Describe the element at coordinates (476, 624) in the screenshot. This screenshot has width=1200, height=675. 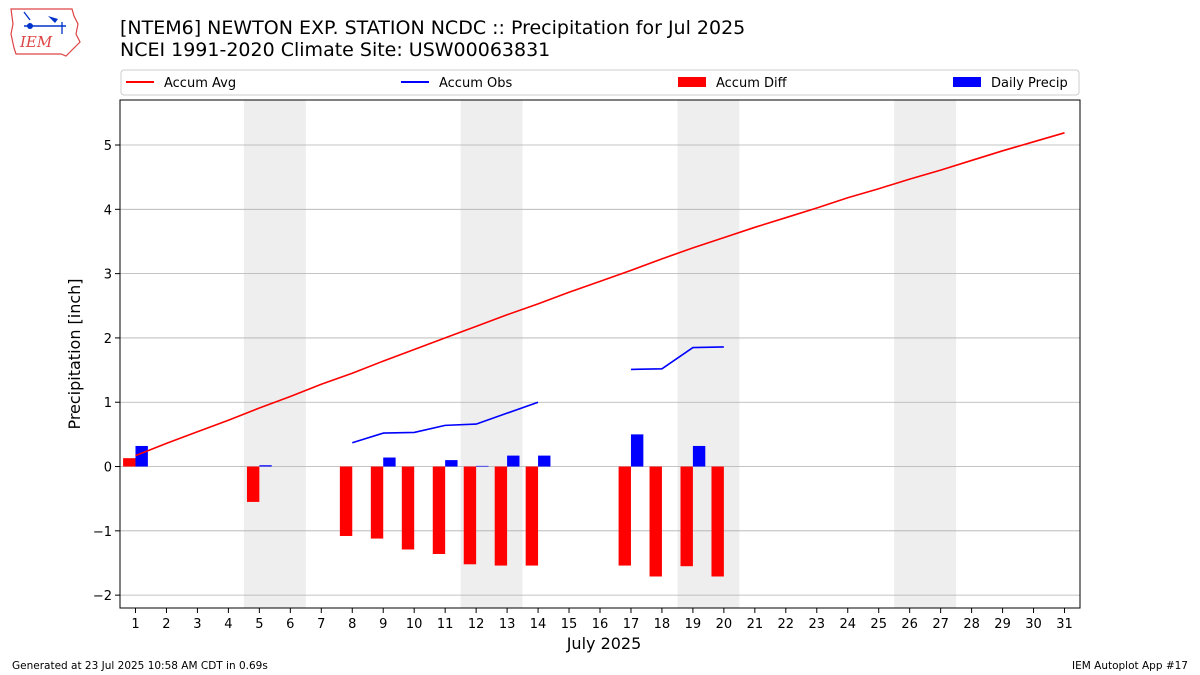
I see `x-tick-label: 12` at that location.